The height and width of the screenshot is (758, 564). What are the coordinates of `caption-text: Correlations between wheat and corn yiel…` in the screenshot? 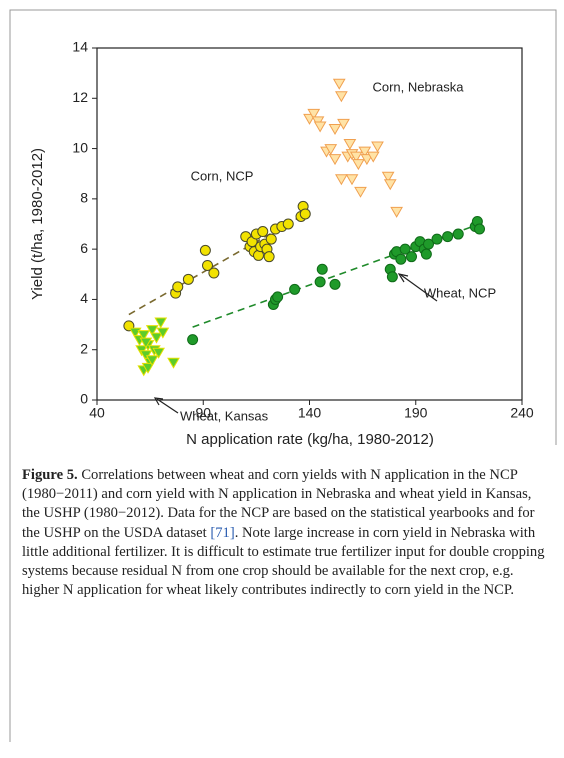 It's located at (278, 504).